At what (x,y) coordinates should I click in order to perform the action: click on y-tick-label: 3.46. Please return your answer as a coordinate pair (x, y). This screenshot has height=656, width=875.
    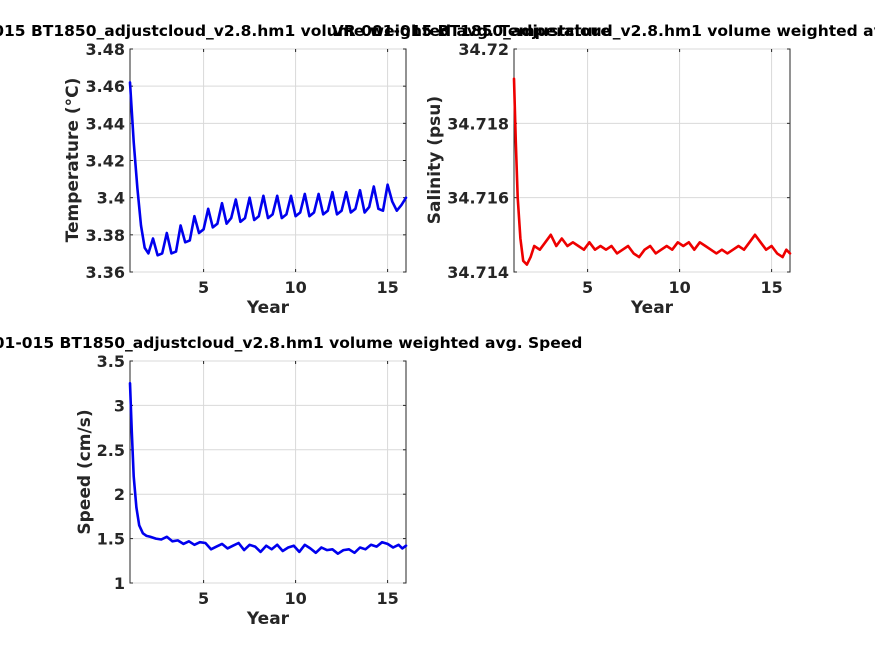
    Looking at the image, I should click on (105, 86).